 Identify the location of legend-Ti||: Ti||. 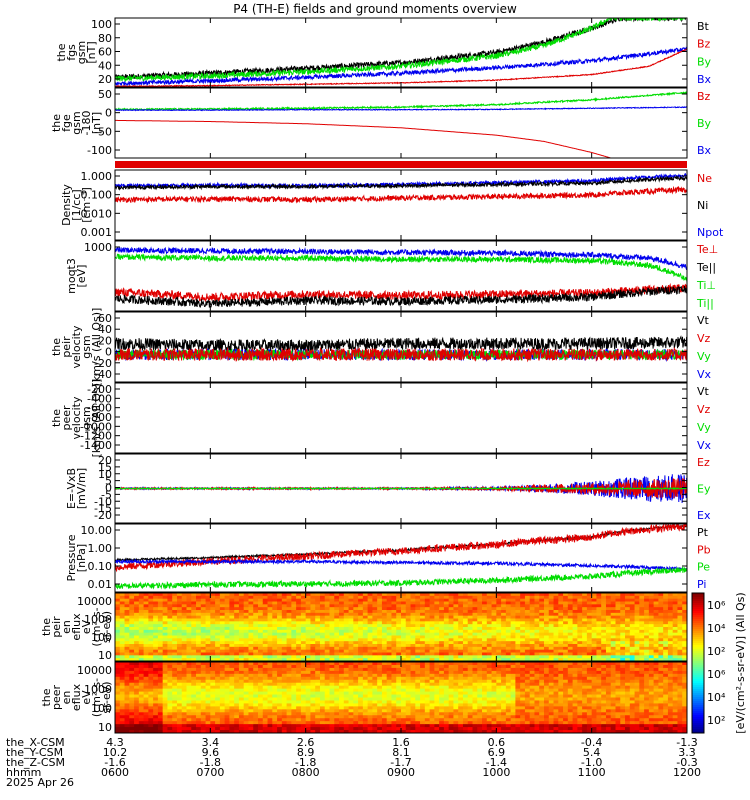
(705, 303).